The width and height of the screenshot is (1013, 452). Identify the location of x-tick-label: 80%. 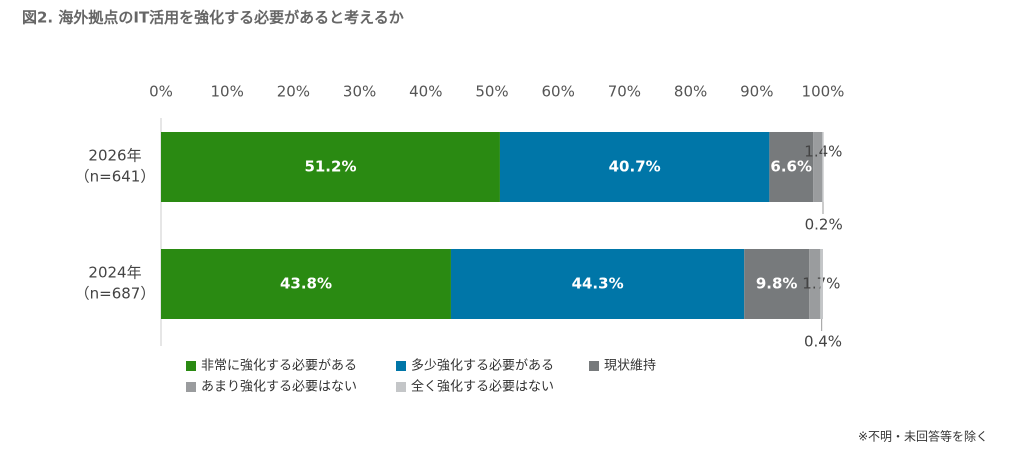
(690, 92).